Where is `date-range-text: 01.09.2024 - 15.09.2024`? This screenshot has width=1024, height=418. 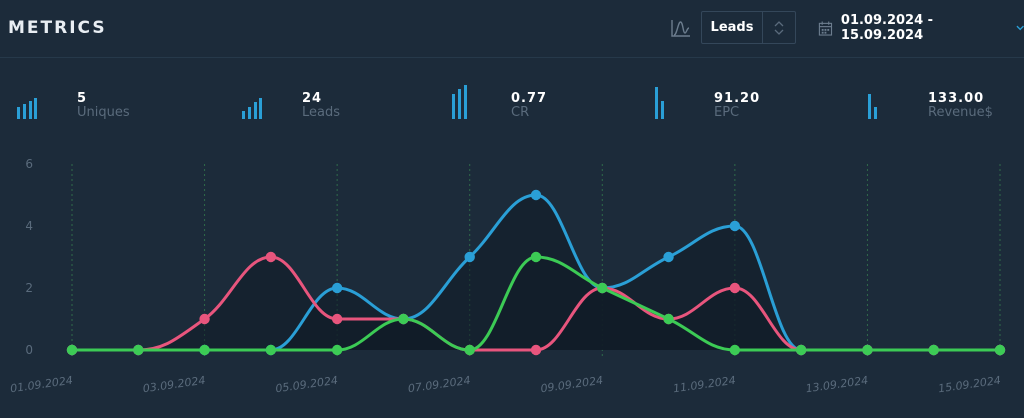 date-range-text: 01.09.2024 - 15.09.2024 is located at coordinates (887, 28).